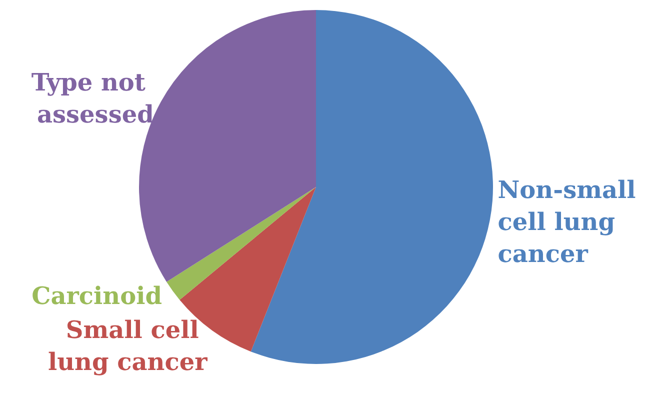 Image resolution: width=662 pixels, height=419 pixels. What do you see at coordinates (92, 97) in the screenshot?
I see `slice-label: Type not assessed` at bounding box center [92, 97].